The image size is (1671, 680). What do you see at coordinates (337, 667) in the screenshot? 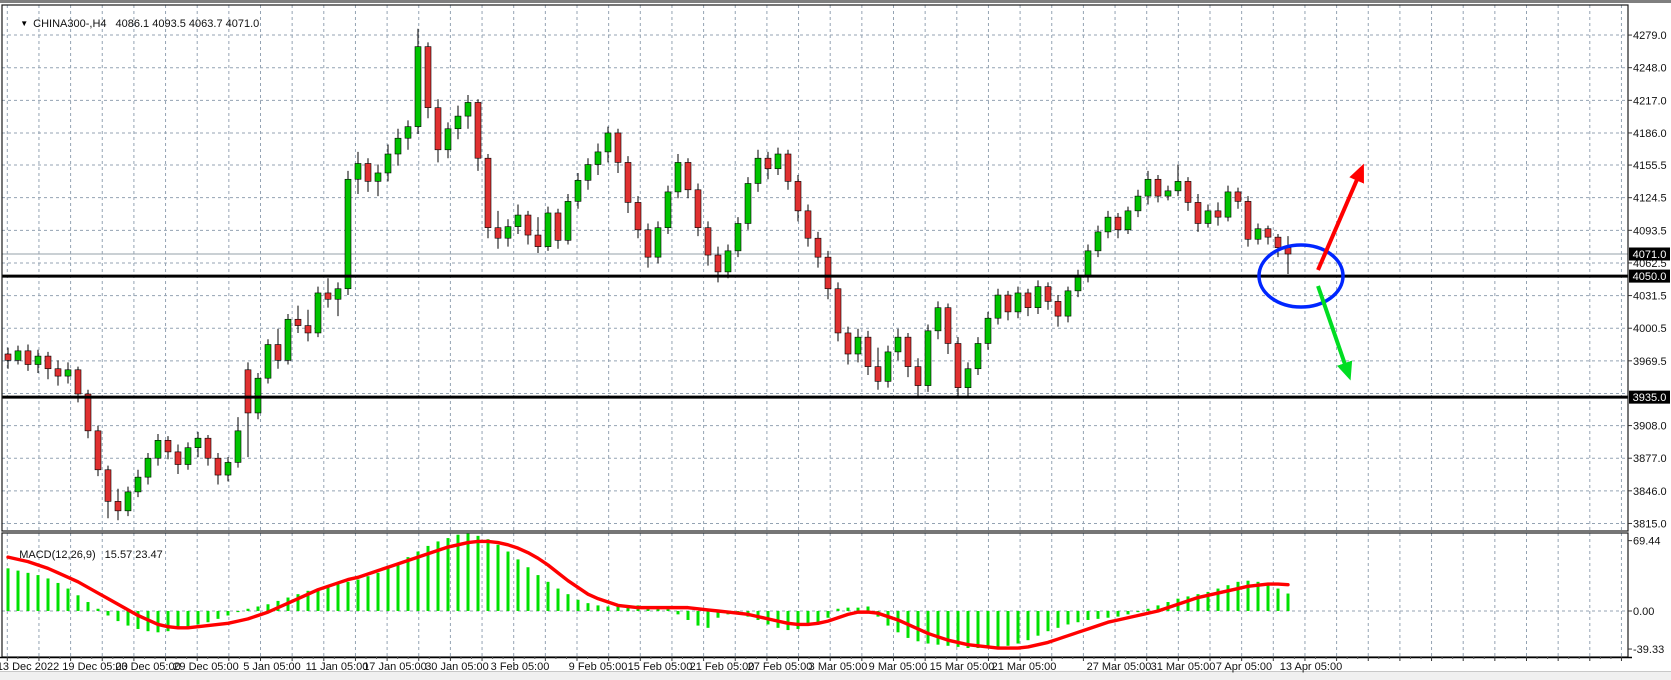
I see `time-axis-label: 11 Jan 05:00` at bounding box center [337, 667].